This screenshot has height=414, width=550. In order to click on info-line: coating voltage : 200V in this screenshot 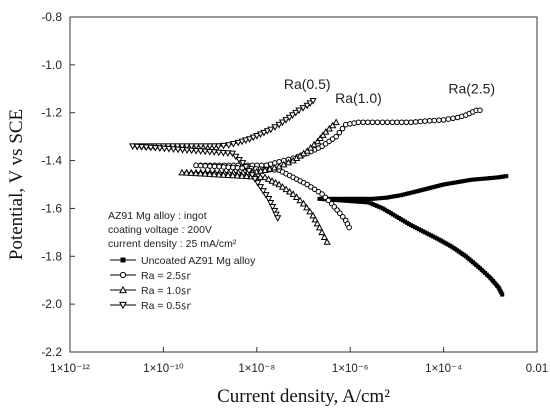, I will do `click(160, 230)`.